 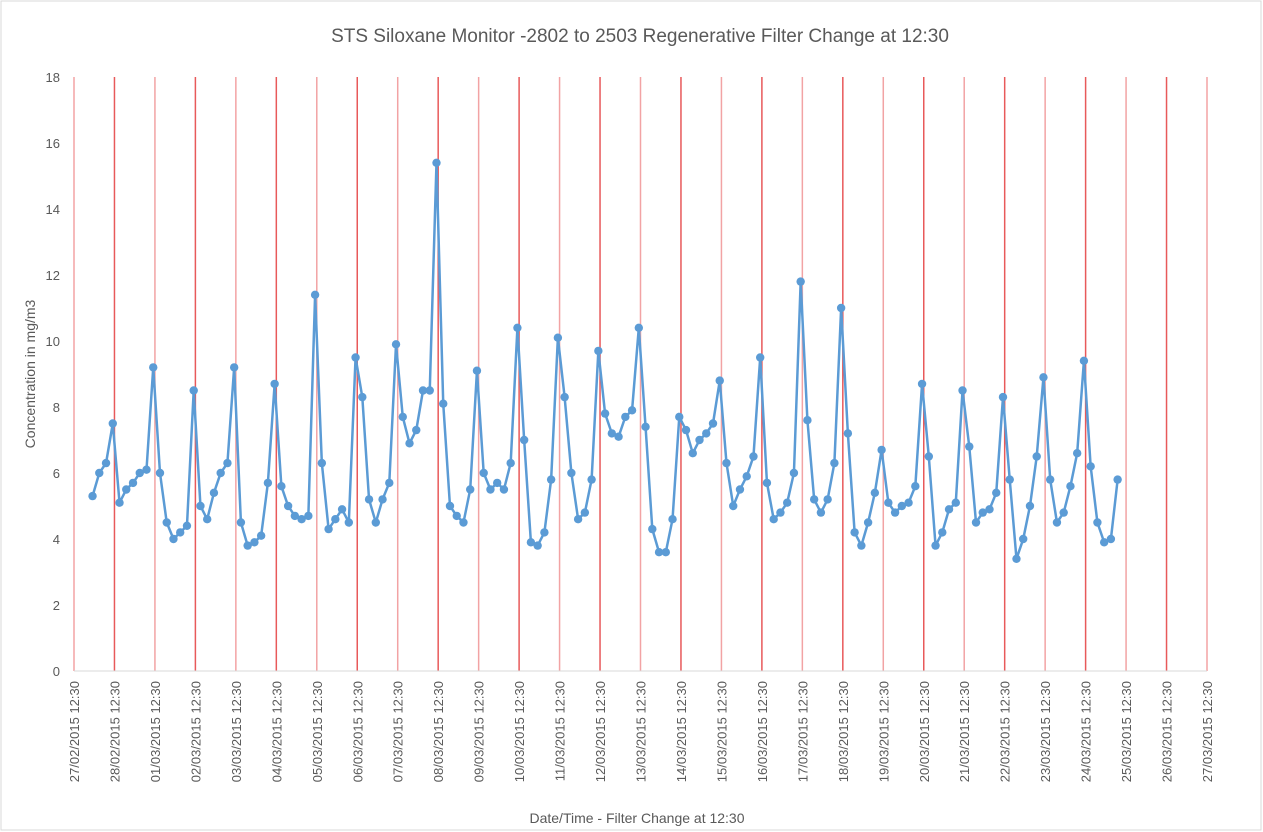 I want to click on x-tick-label: 14/03/2015 12:30, so click(x=681, y=731).